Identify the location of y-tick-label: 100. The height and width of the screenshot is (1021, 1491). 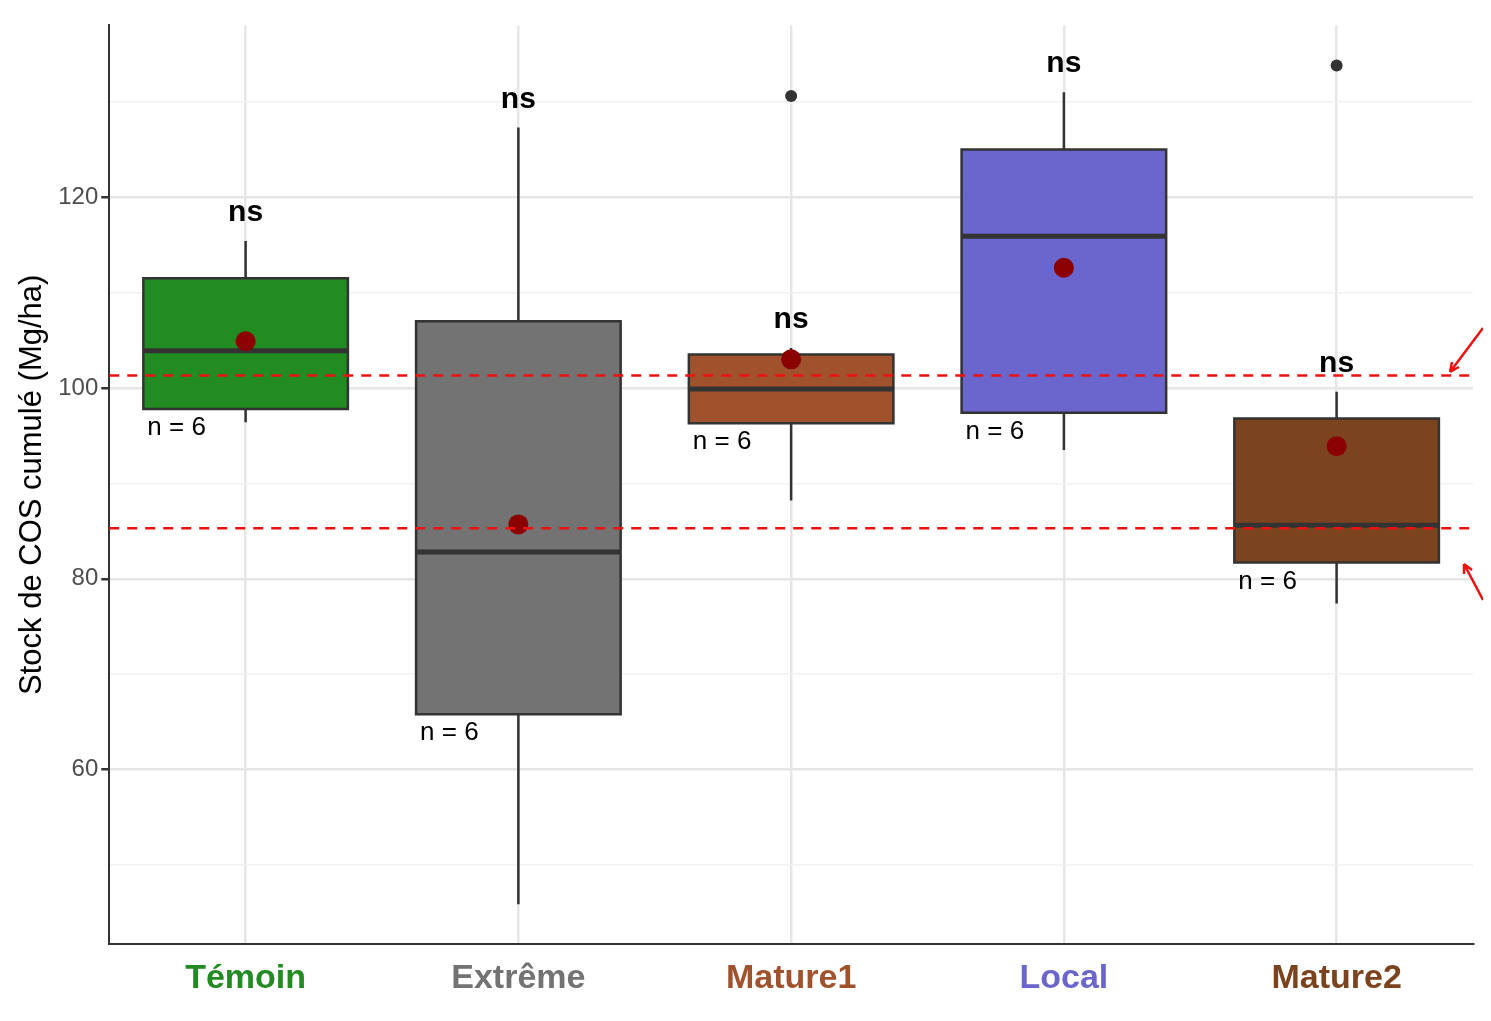
(78, 386).